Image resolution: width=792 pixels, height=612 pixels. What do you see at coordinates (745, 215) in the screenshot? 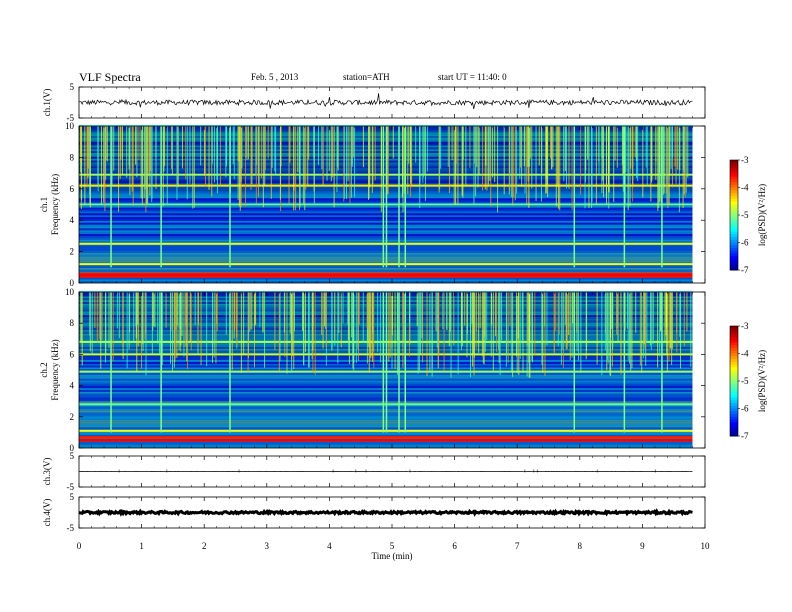
I see `ch1-spectrogram-colorbar-tick-label: -5` at bounding box center [745, 215].